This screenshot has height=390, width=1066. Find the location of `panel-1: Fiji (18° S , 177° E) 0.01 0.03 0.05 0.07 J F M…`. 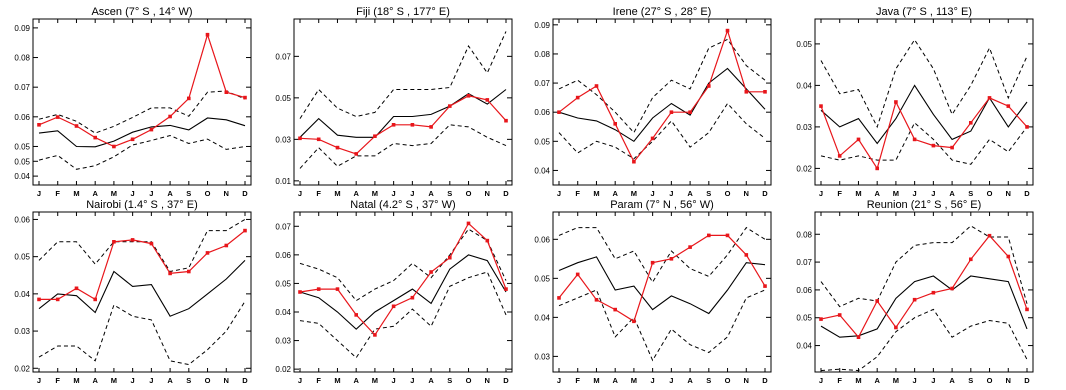

panel-1: Fiji (18° S , 177° E) 0.01 0.03 0.05 0.07 J F M… is located at coordinates (394, 102).